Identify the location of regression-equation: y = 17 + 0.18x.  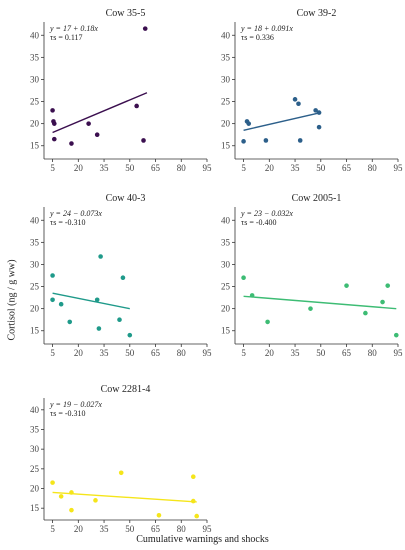
(73, 28).